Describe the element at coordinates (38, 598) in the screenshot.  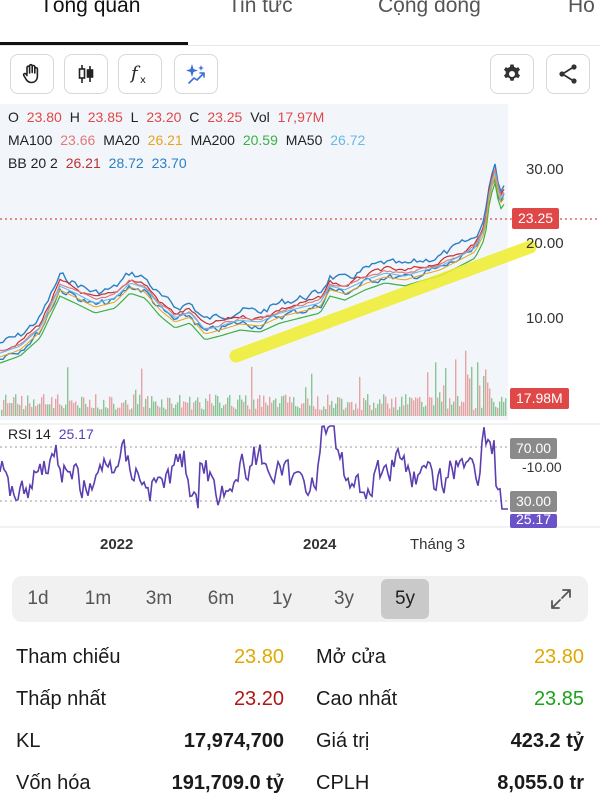
I see `range-1d: 1d` at that location.